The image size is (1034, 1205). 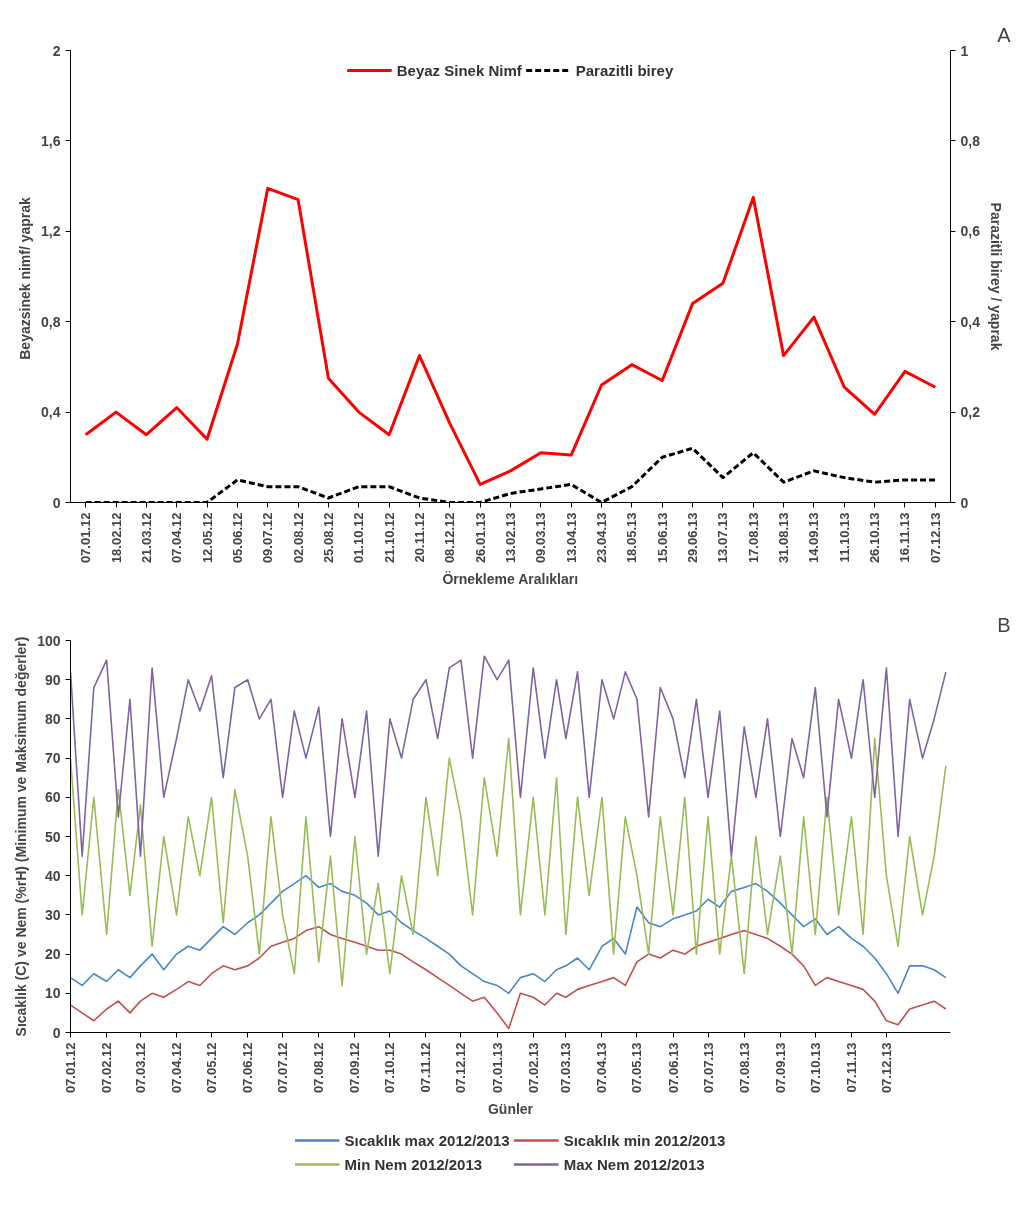 I want to click on text: B, so click(x=1004, y=624).